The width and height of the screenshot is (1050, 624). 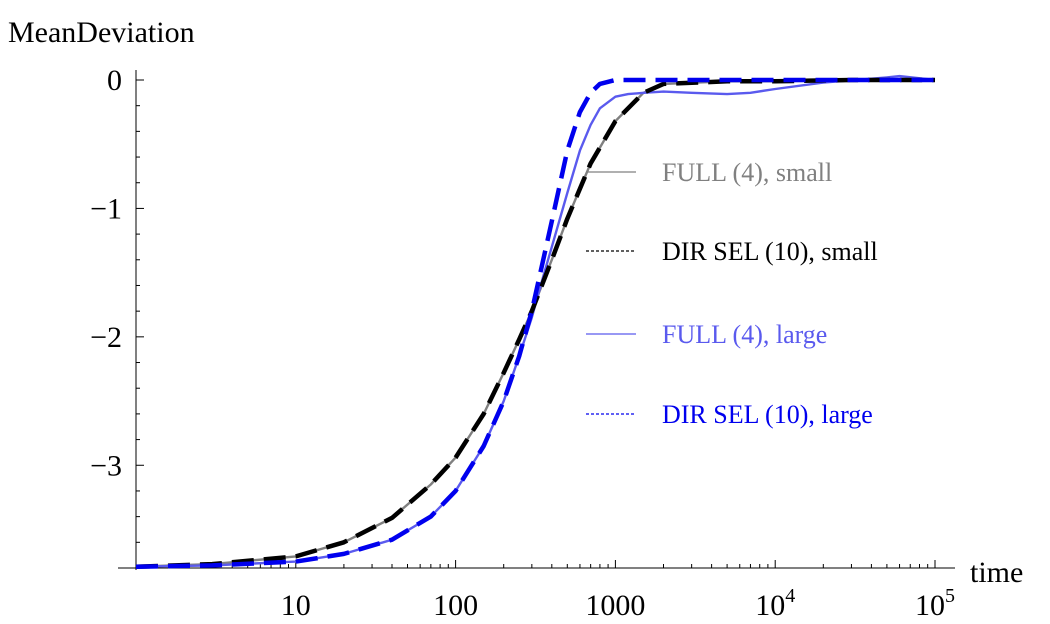 I want to click on y-tick-label: 0, so click(x=114, y=80).